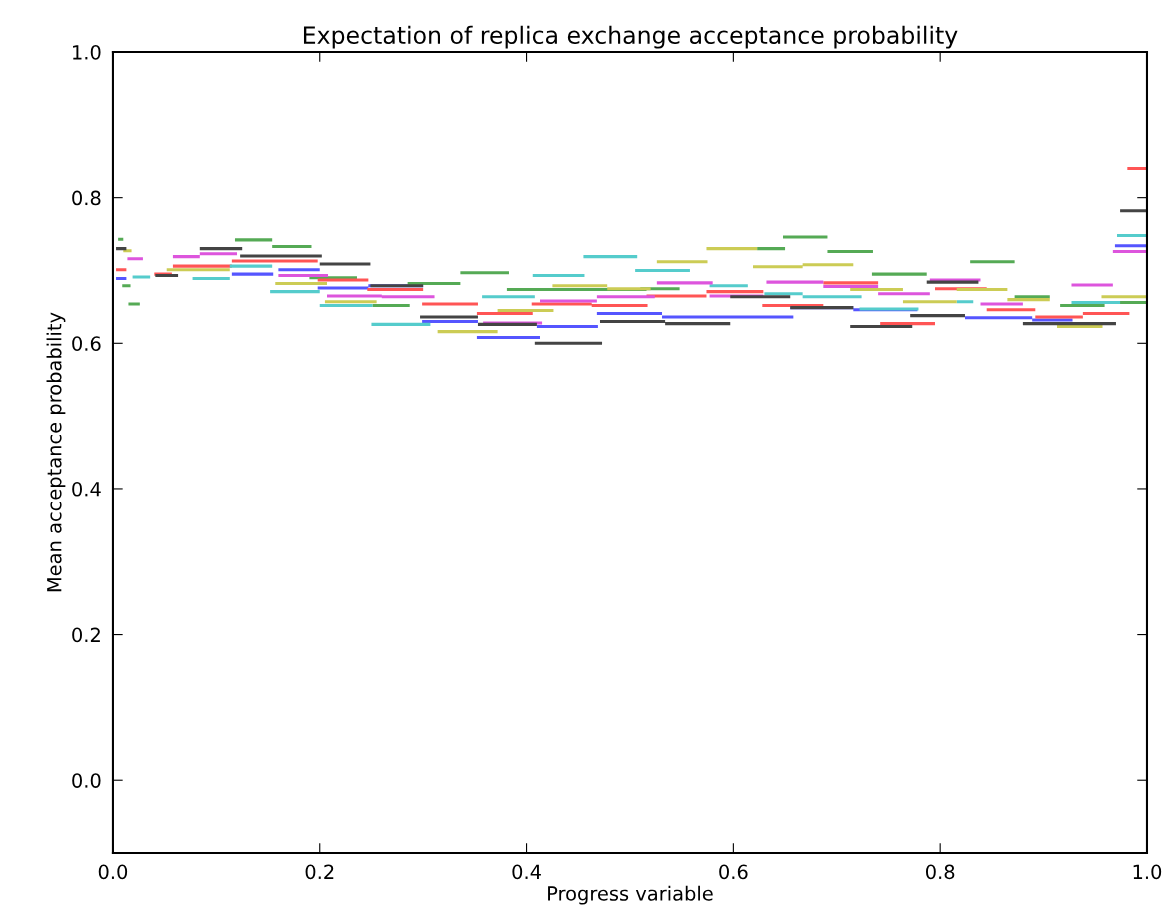 Image resolution: width=1168 pixels, height=924 pixels. What do you see at coordinates (56, 452) in the screenshot?
I see `y-axis-title: Mean acceptance probability` at bounding box center [56, 452].